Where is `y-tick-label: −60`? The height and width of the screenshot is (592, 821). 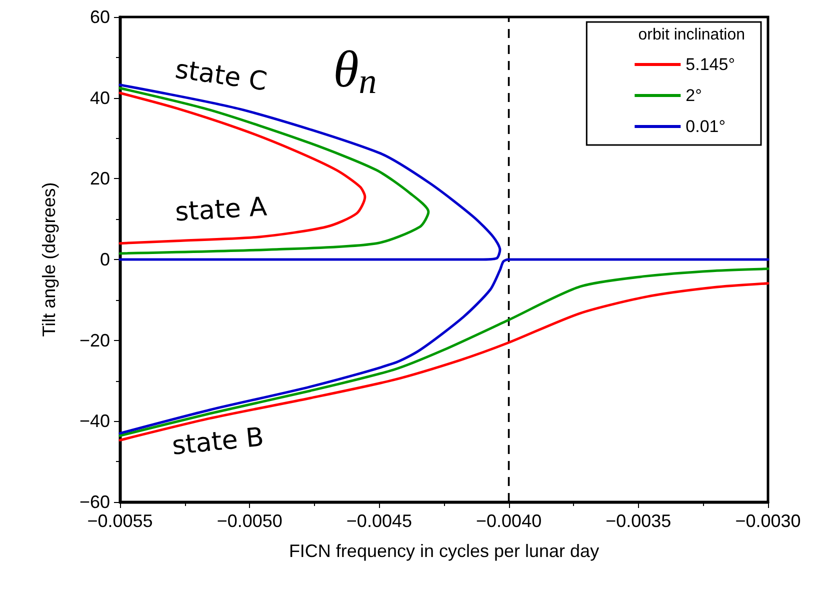
y-tick-label: −60 is located at coordinates (94, 502).